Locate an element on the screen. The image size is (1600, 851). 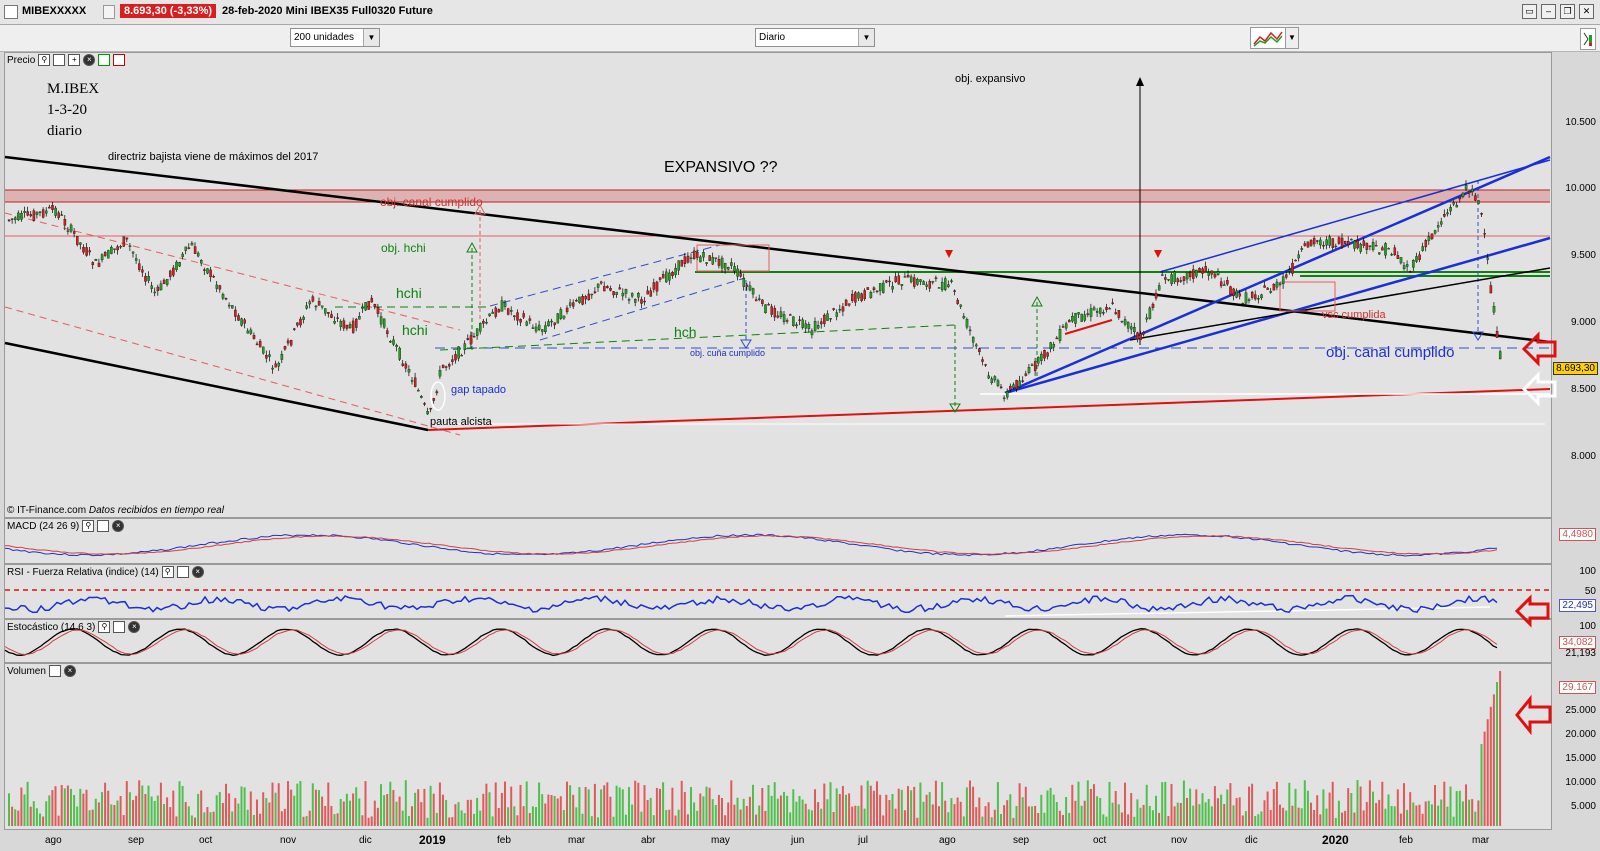
price-tick: 9.000 is located at coordinates (1583, 322).